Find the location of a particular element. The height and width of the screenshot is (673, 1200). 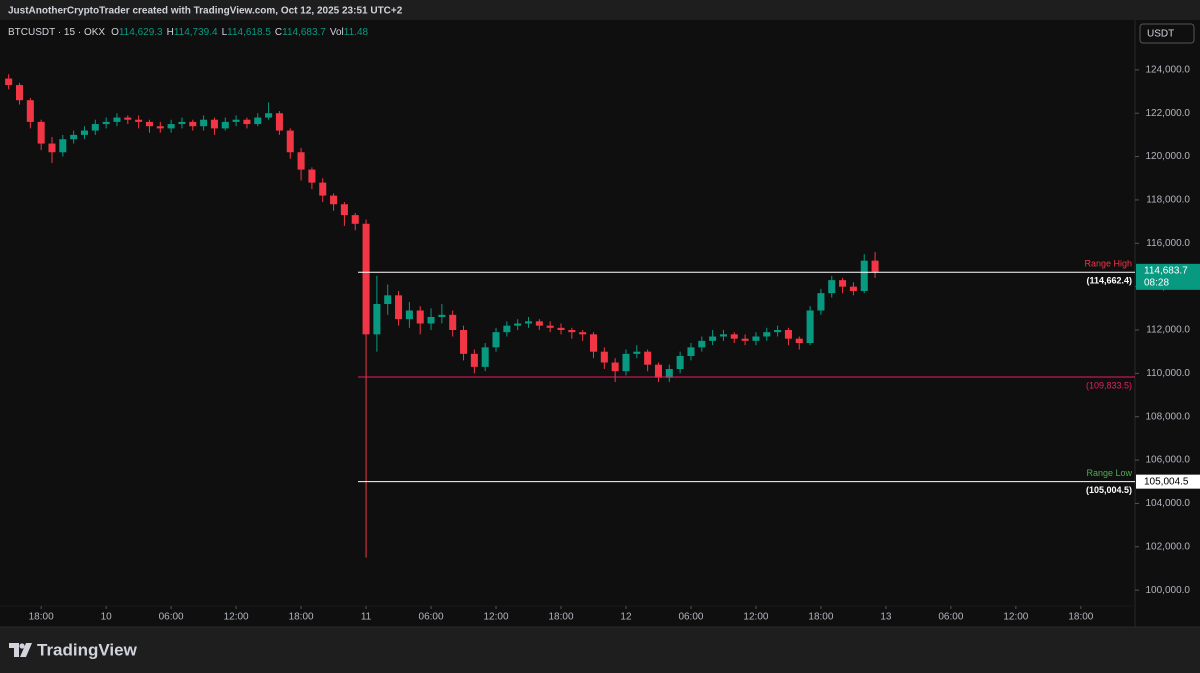

legend-value: 114,683.7 is located at coordinates (304, 32).